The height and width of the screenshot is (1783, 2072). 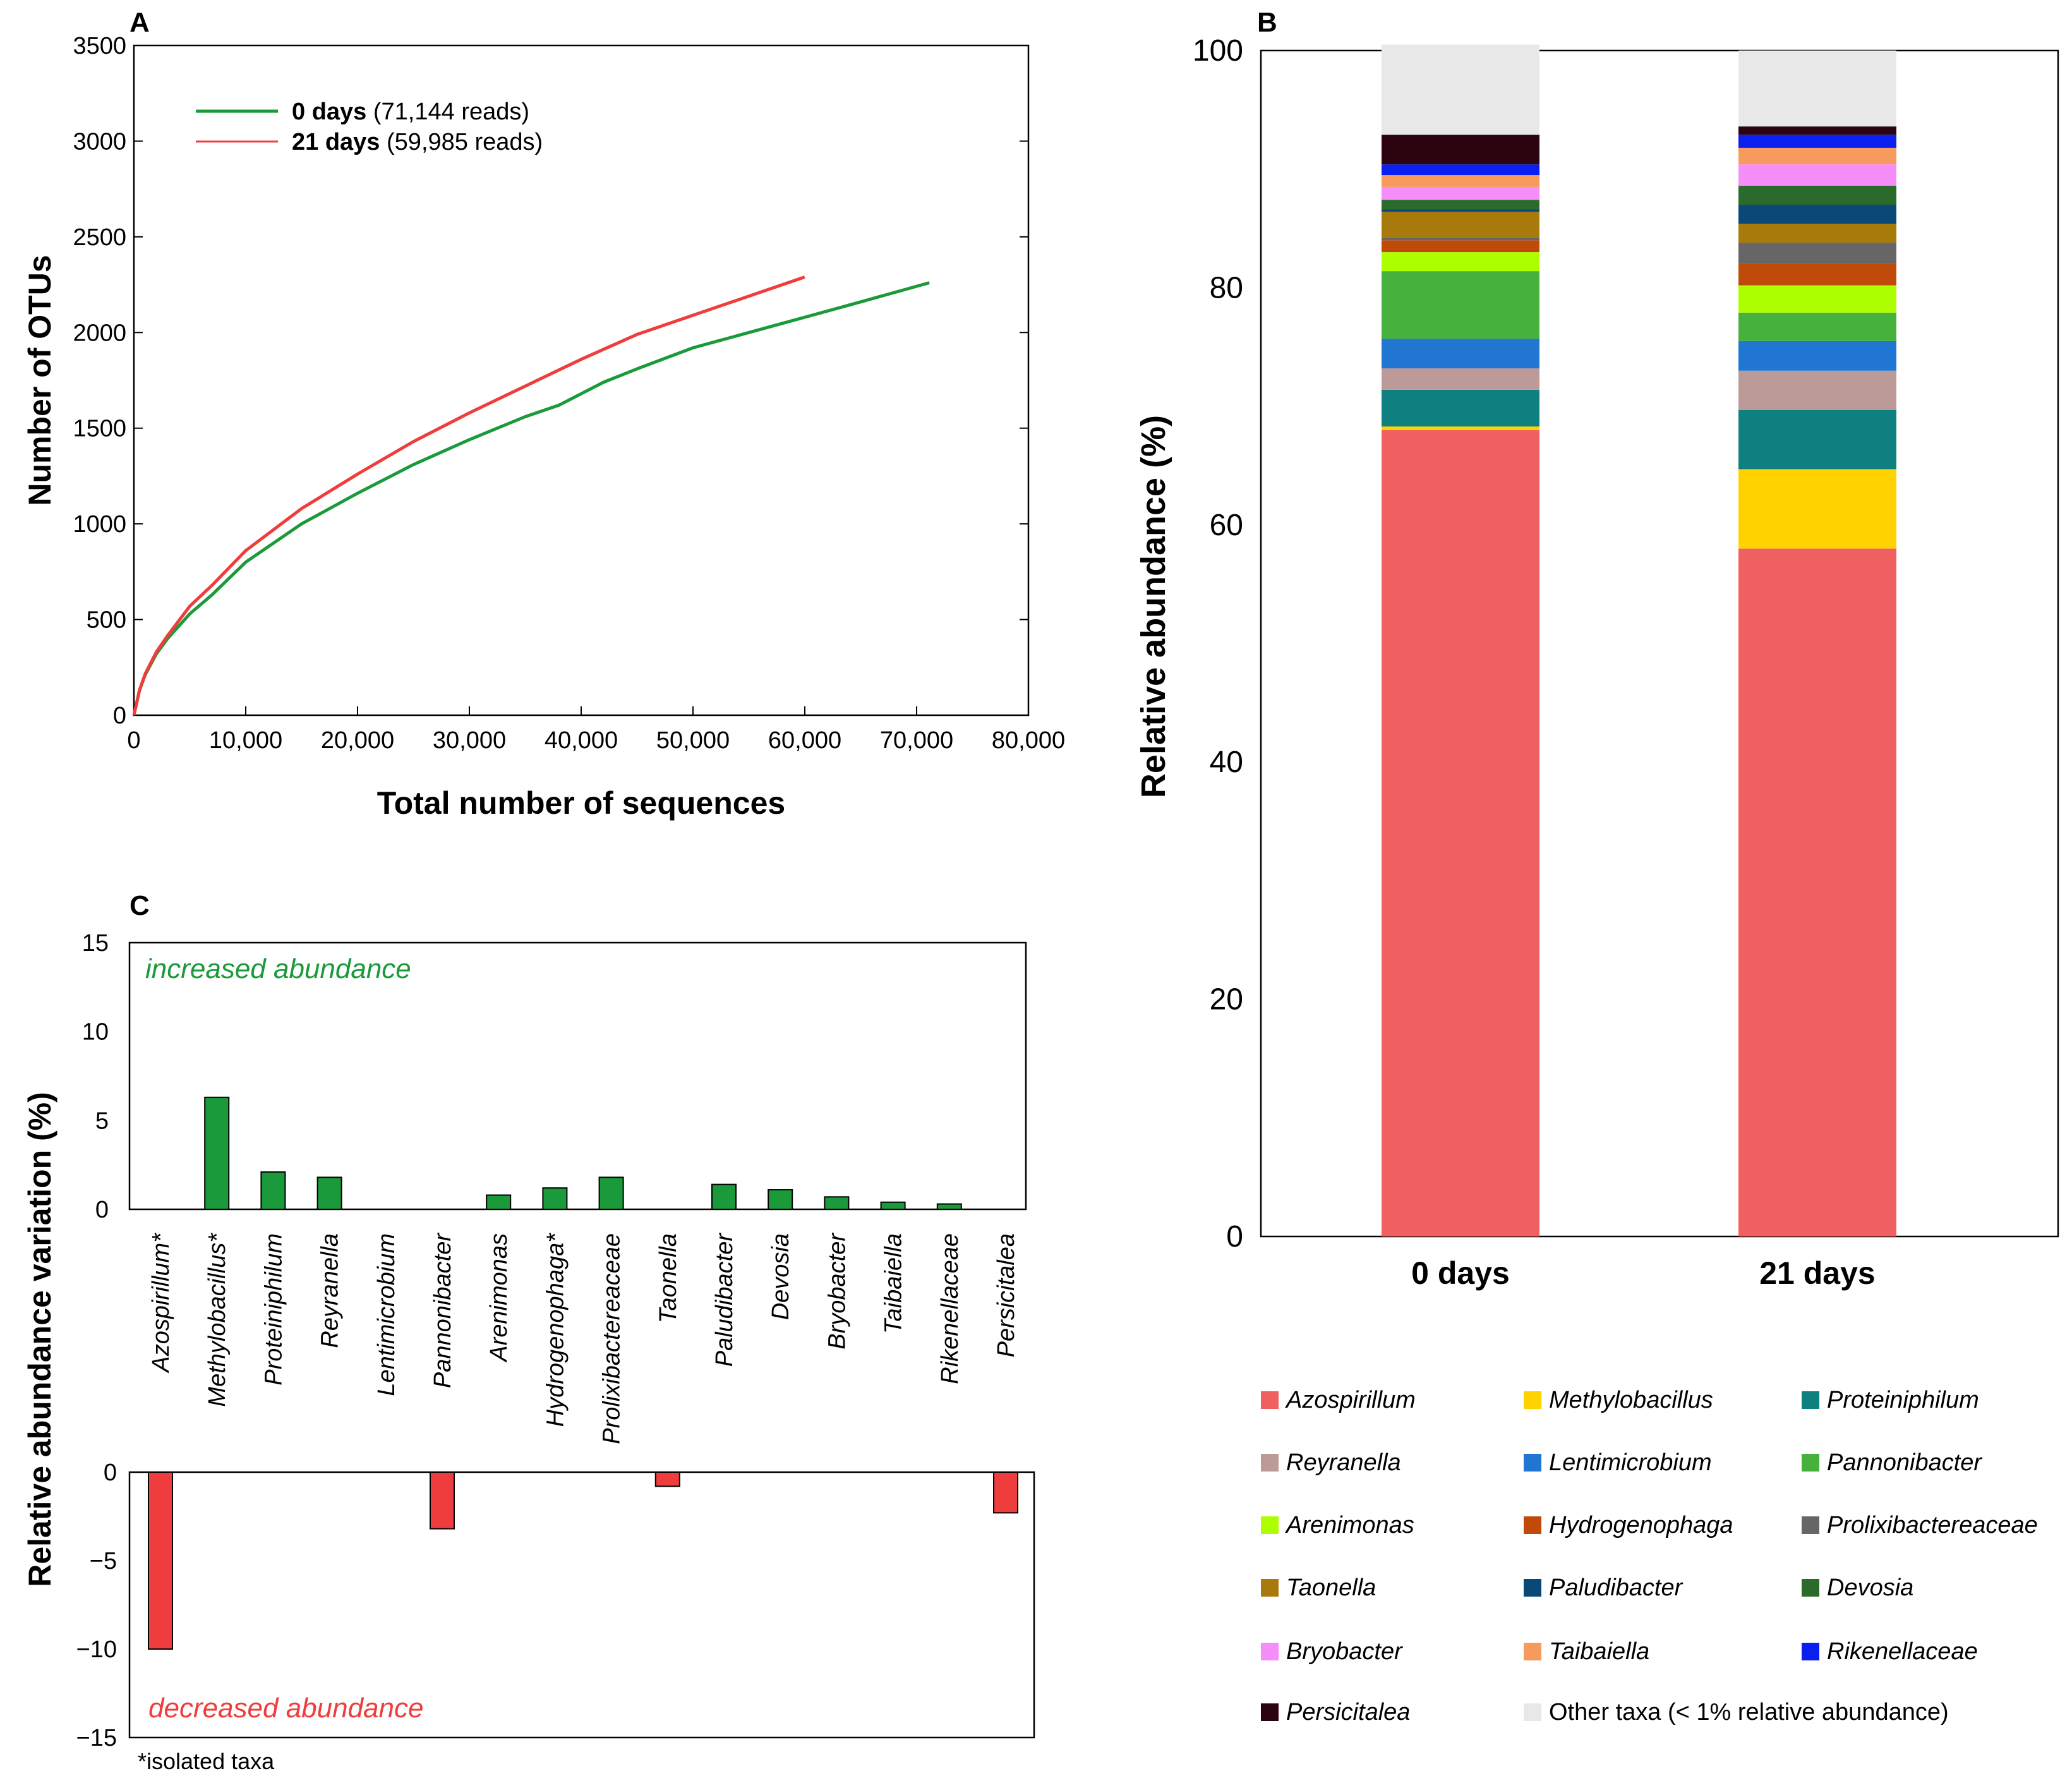 I want to click on decreased-abundance-label: decreased abundance, so click(x=285, y=1708).